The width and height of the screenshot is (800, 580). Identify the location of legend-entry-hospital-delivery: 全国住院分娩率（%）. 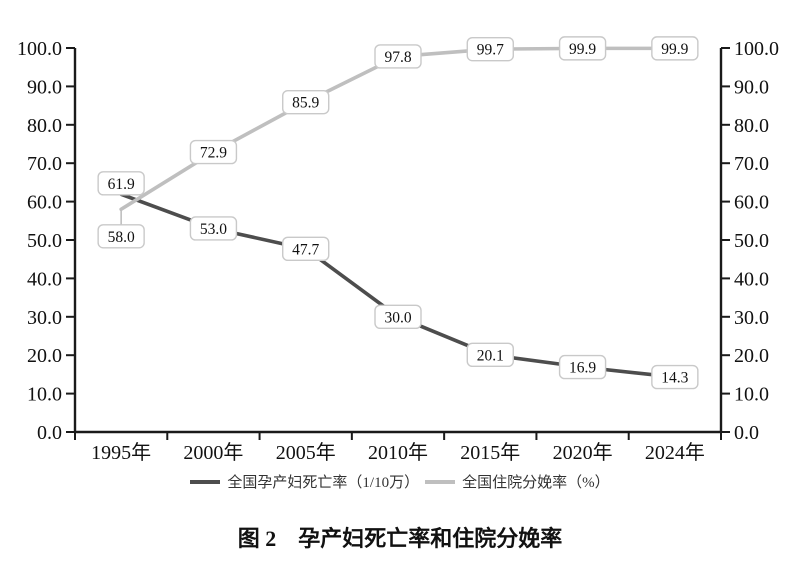
(517, 481).